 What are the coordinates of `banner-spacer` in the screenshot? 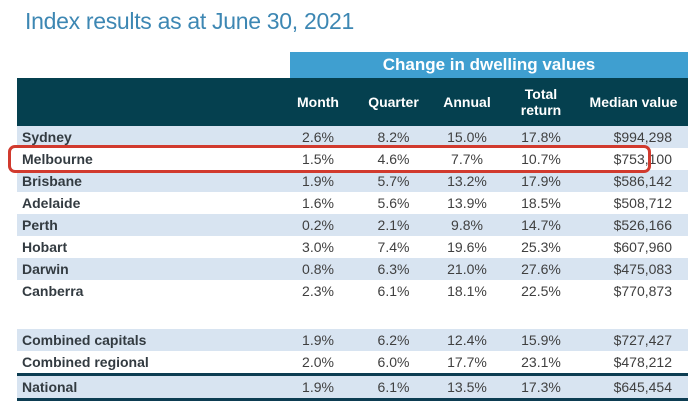 It's located at (153, 65).